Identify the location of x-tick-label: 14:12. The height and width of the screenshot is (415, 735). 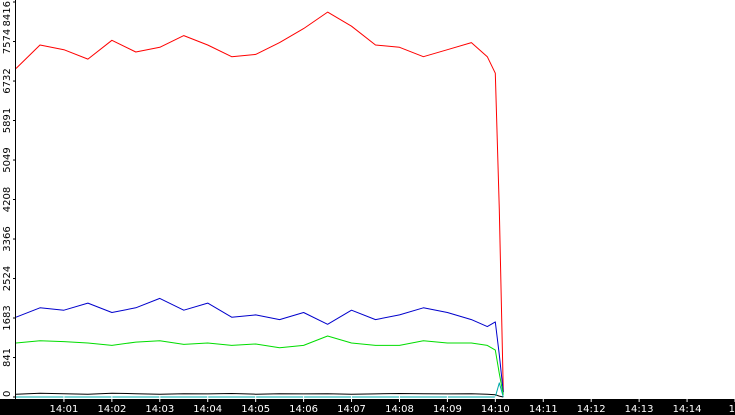
(591, 409).